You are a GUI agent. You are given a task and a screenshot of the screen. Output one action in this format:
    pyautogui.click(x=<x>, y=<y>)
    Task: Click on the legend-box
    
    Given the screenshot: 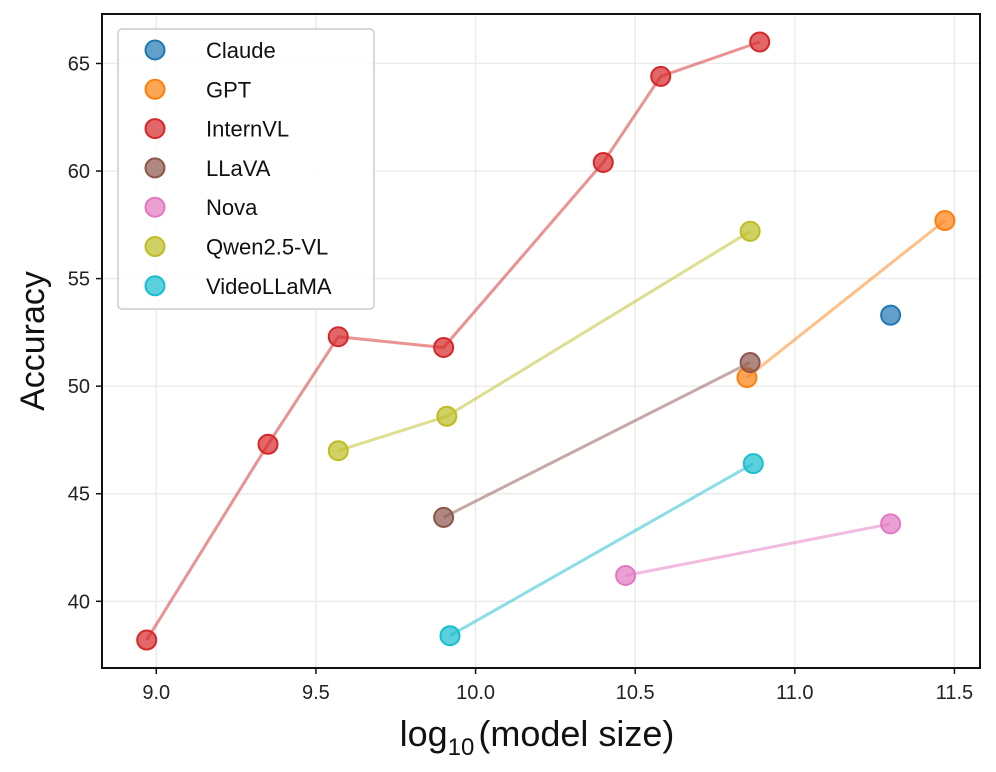 What is the action you would take?
    pyautogui.click(x=246, y=169)
    